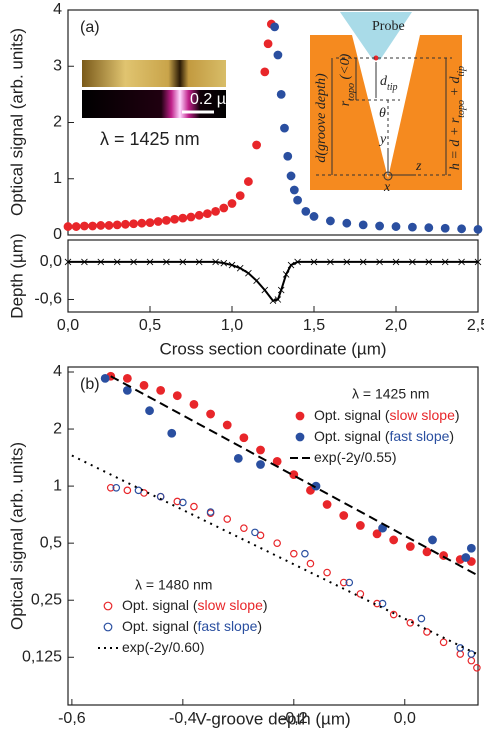 Image resolution: width=484 pixels, height=736 pixels. Describe the element at coordinates (214, 99) in the screenshot. I see `scale-bar-label: 0.2 µm` at that location.